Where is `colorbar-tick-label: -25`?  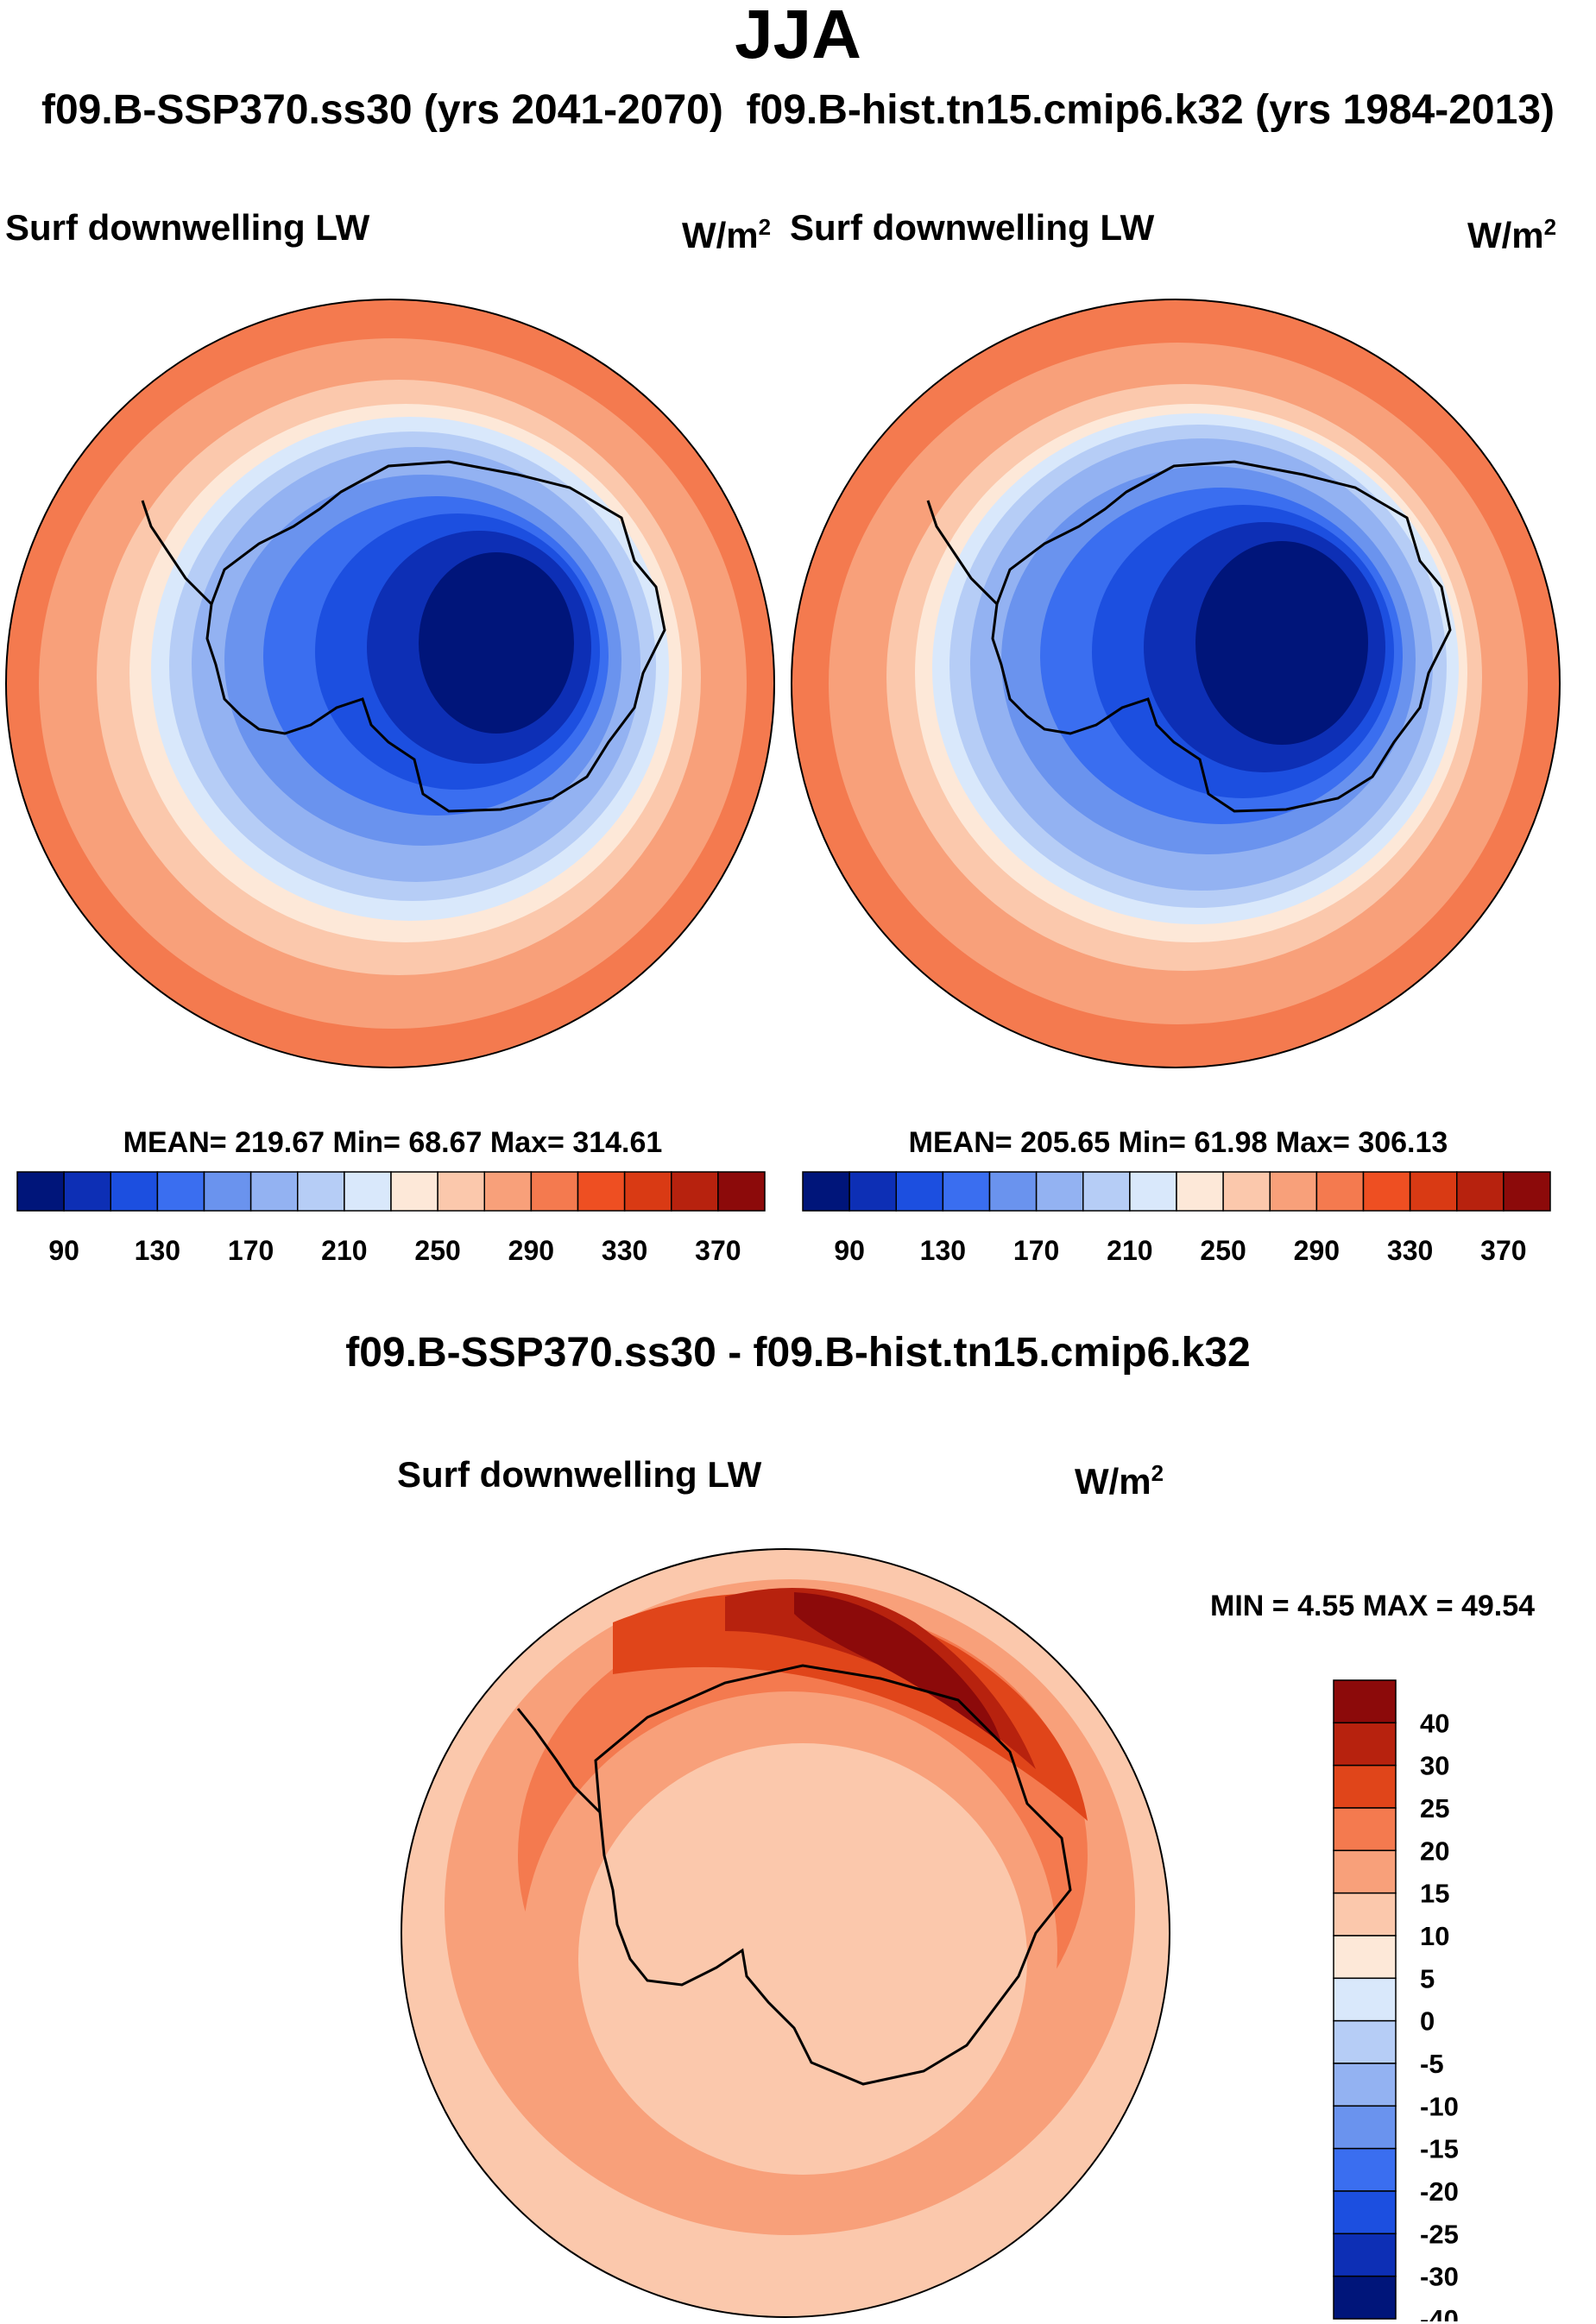
colorbar-tick-label: -25 is located at coordinates (1439, 2234).